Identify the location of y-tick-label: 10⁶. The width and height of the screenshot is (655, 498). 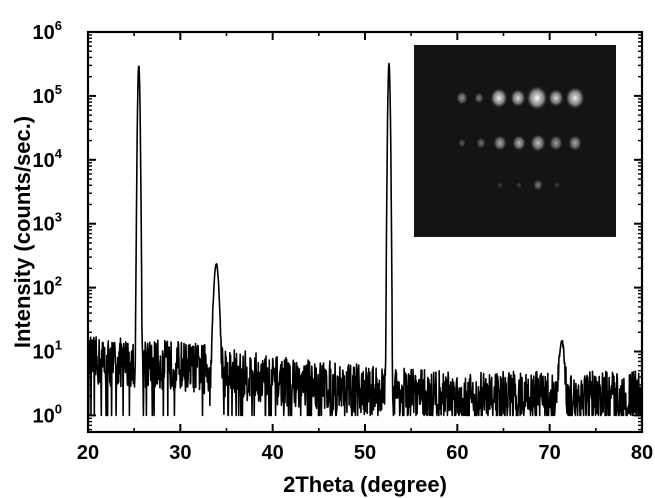
(47, 31).